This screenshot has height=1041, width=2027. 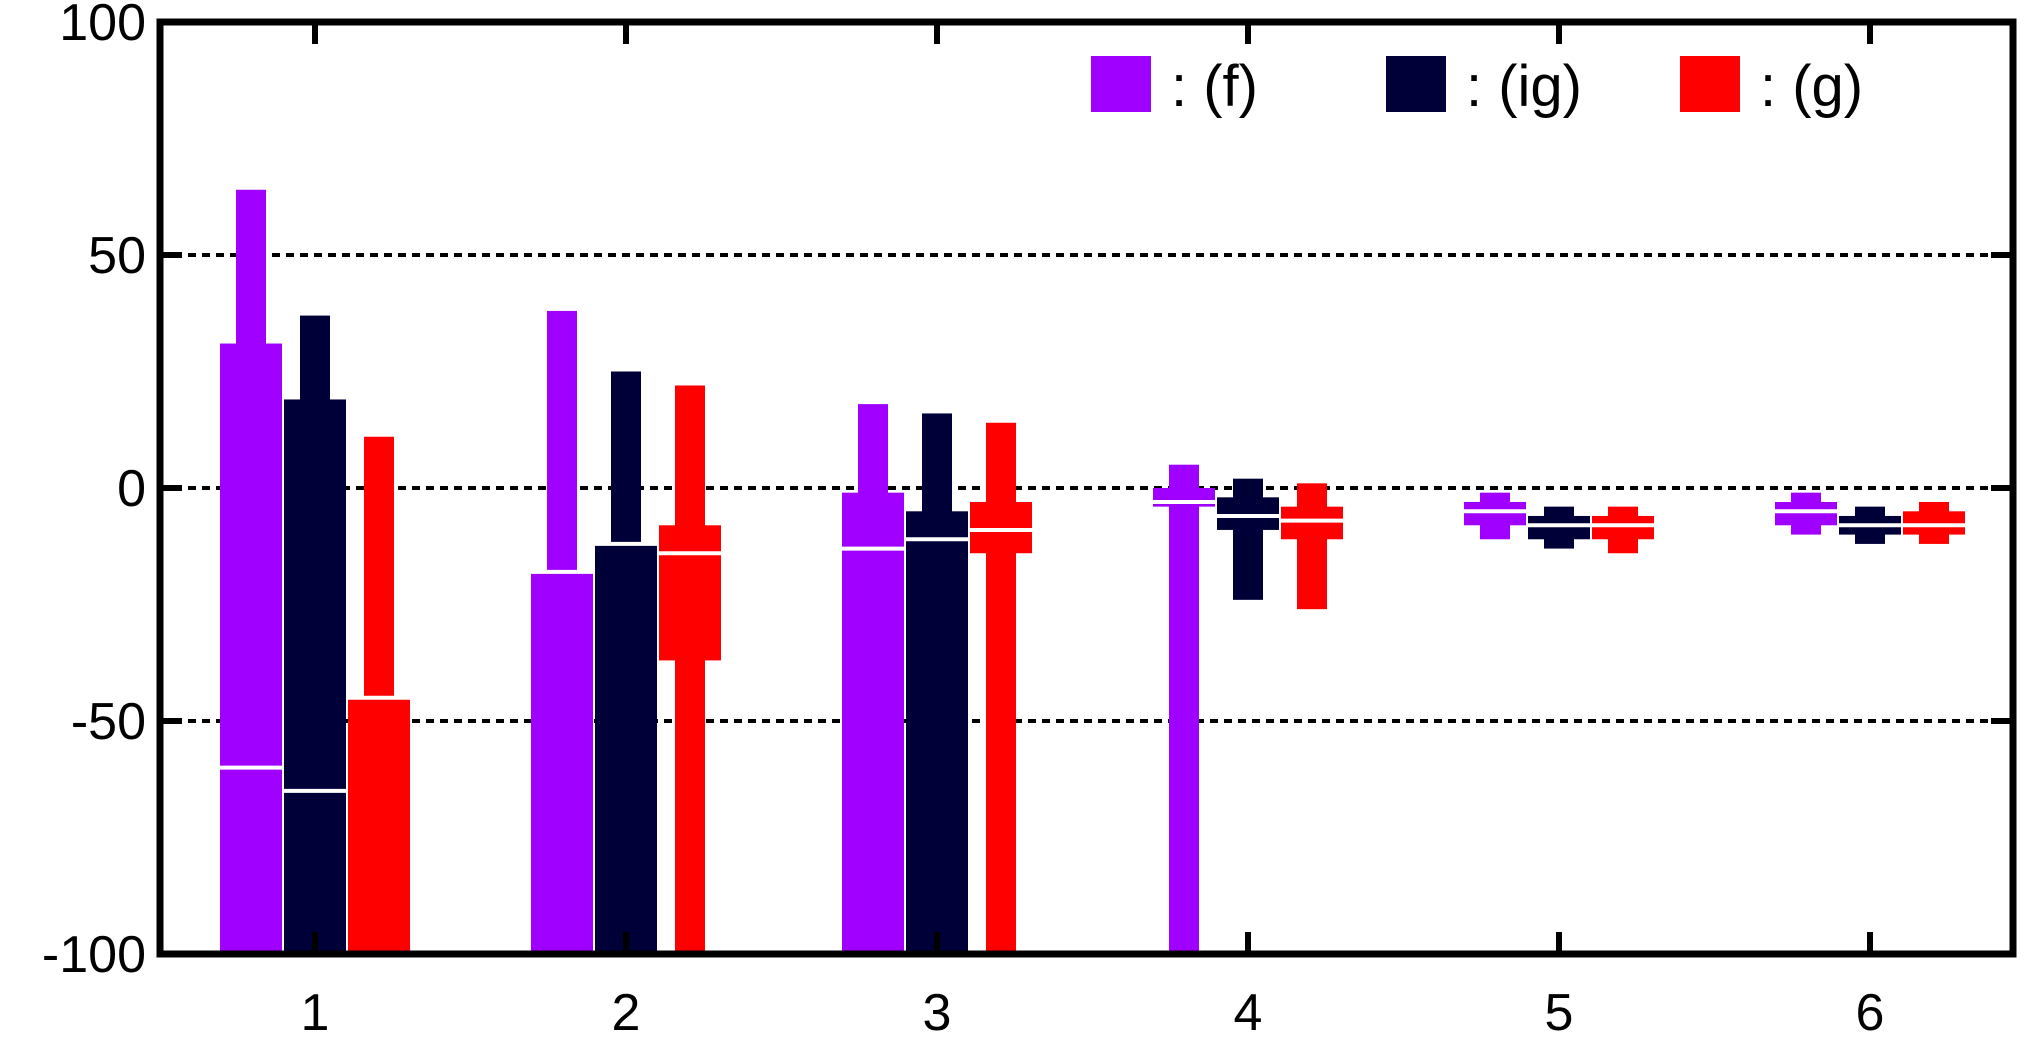 What do you see at coordinates (1811, 86) in the screenshot?
I see `legend-label-3: : (g)` at bounding box center [1811, 86].